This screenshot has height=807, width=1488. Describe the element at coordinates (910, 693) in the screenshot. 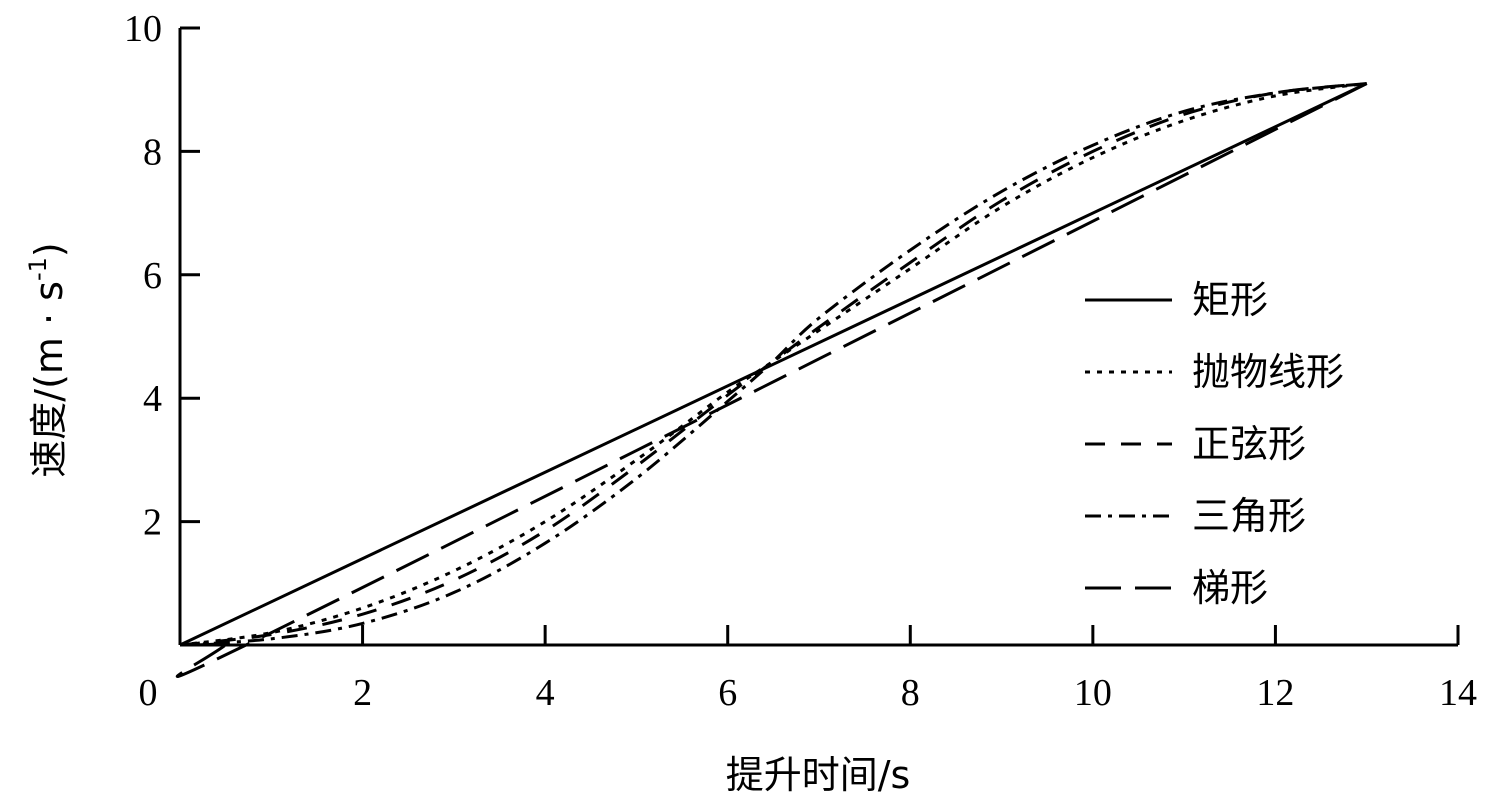

I see `x-tick-label: 8` at that location.